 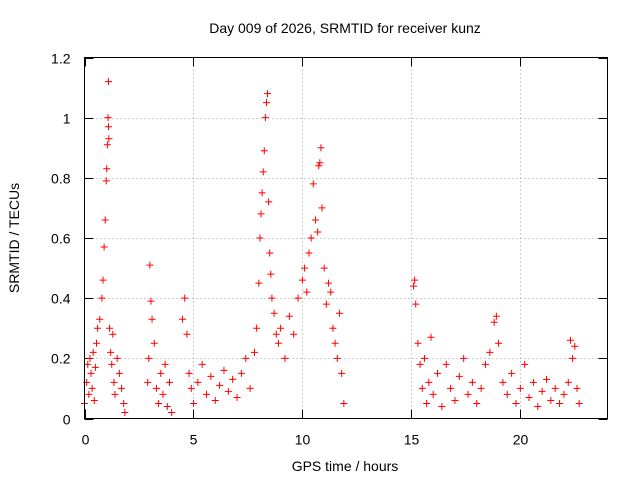 I want to click on y-tick-label: 0.2, so click(x=61, y=359).